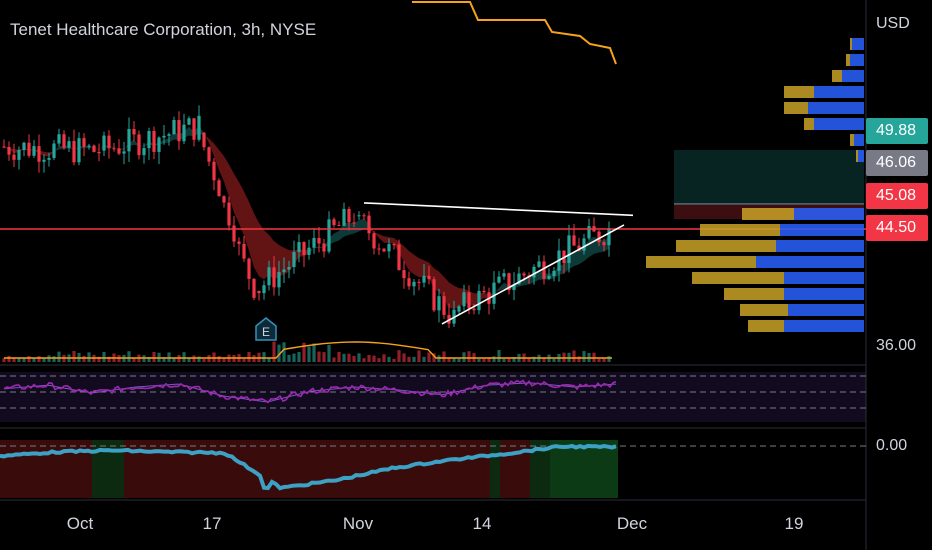 This screenshot has height=550, width=932. Describe the element at coordinates (376, 469) in the screenshot. I see `oscillator-zone` at that location.